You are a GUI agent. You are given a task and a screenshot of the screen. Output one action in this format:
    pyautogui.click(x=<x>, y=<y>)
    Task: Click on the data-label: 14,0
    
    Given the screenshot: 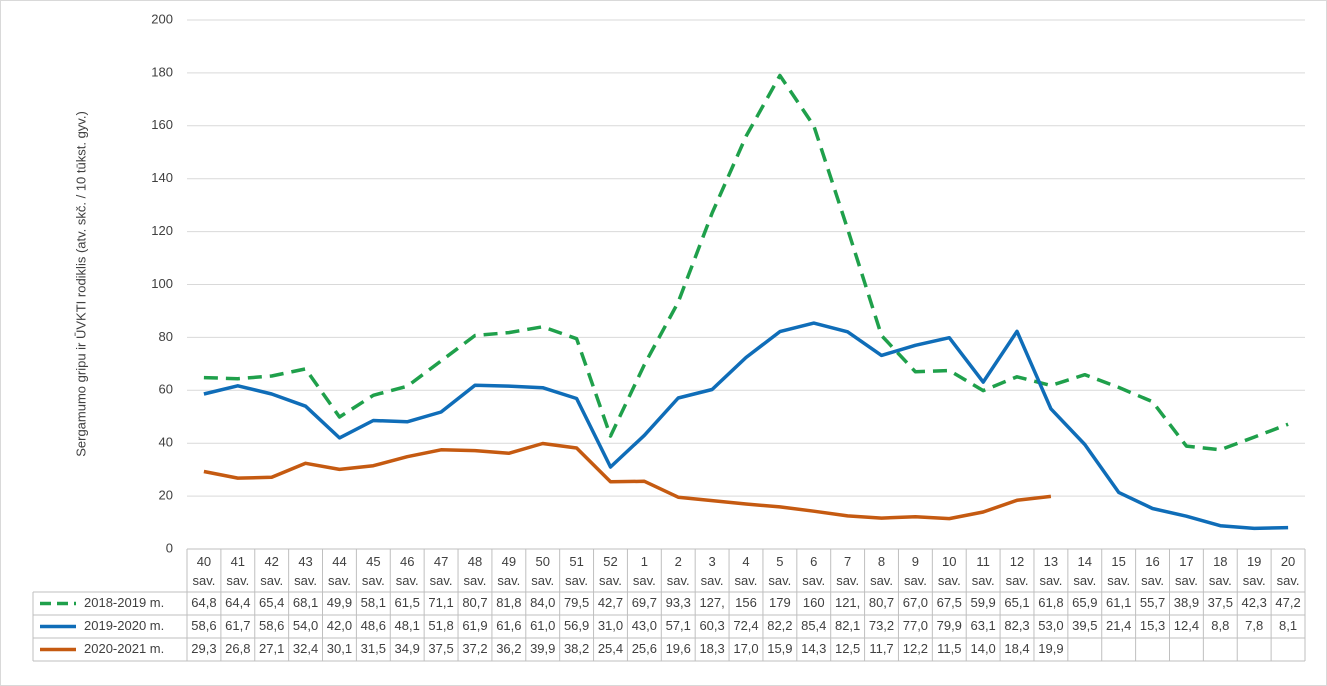 What is the action you would take?
    pyautogui.click(x=982, y=648)
    